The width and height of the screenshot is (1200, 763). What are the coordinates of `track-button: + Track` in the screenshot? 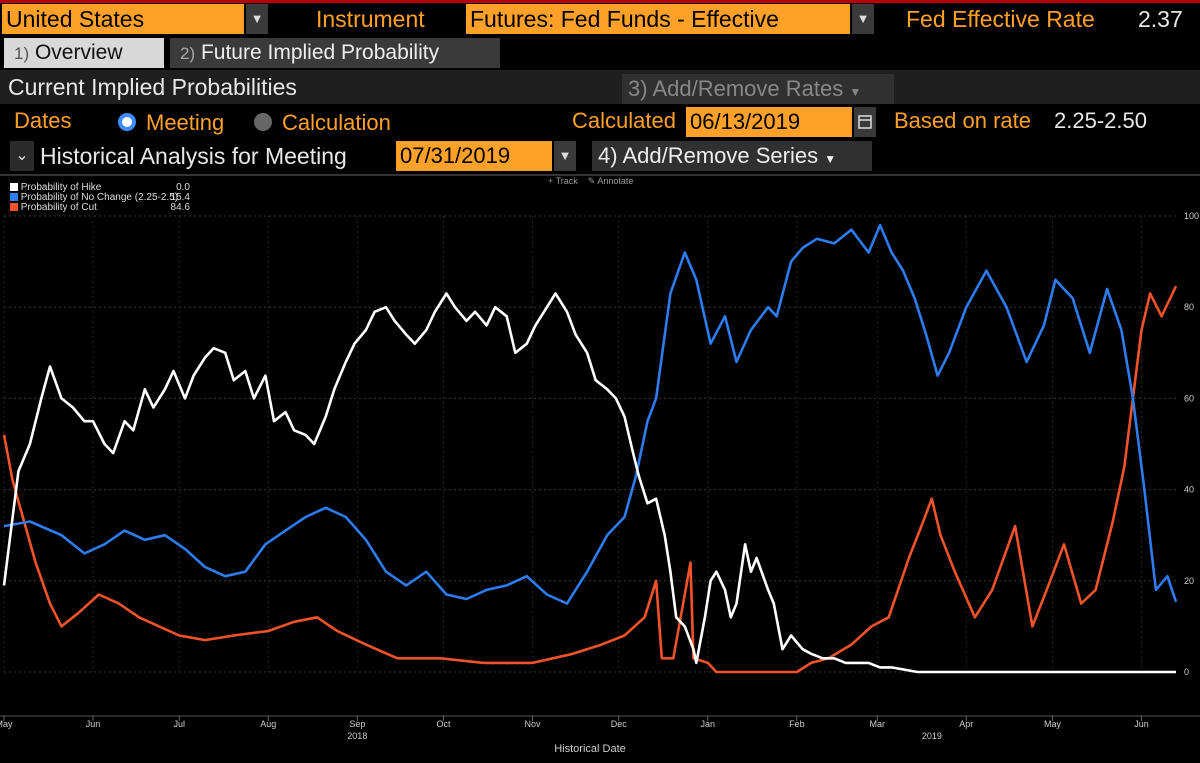 It's located at (563, 181).